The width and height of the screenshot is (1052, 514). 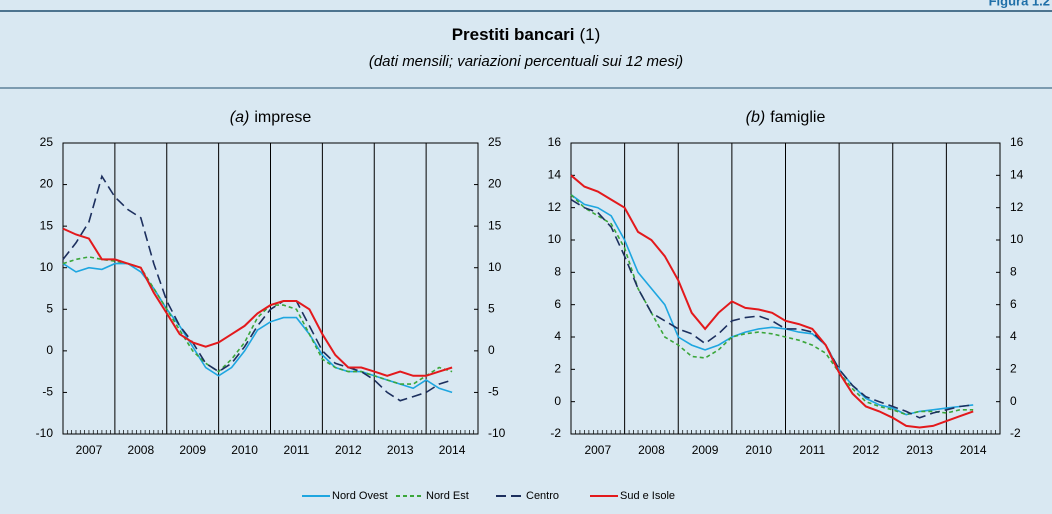 What do you see at coordinates (1019, 4) in the screenshot?
I see `figure-label: Figura 1.2` at bounding box center [1019, 4].